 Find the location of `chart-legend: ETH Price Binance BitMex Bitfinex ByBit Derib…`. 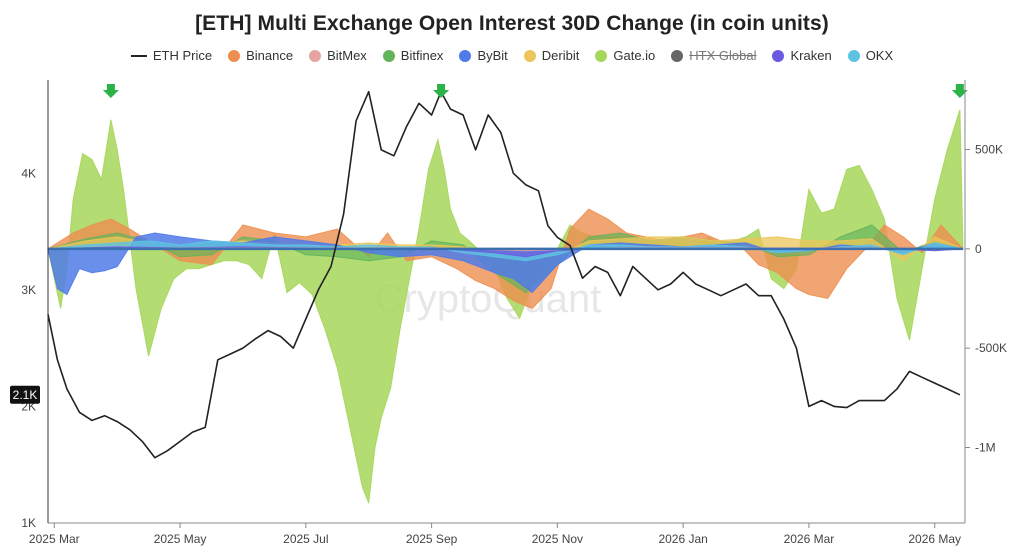

chart-legend: ETH Price Binance BitMex Bitfinex ByBit Derib… is located at coordinates (512, 55).